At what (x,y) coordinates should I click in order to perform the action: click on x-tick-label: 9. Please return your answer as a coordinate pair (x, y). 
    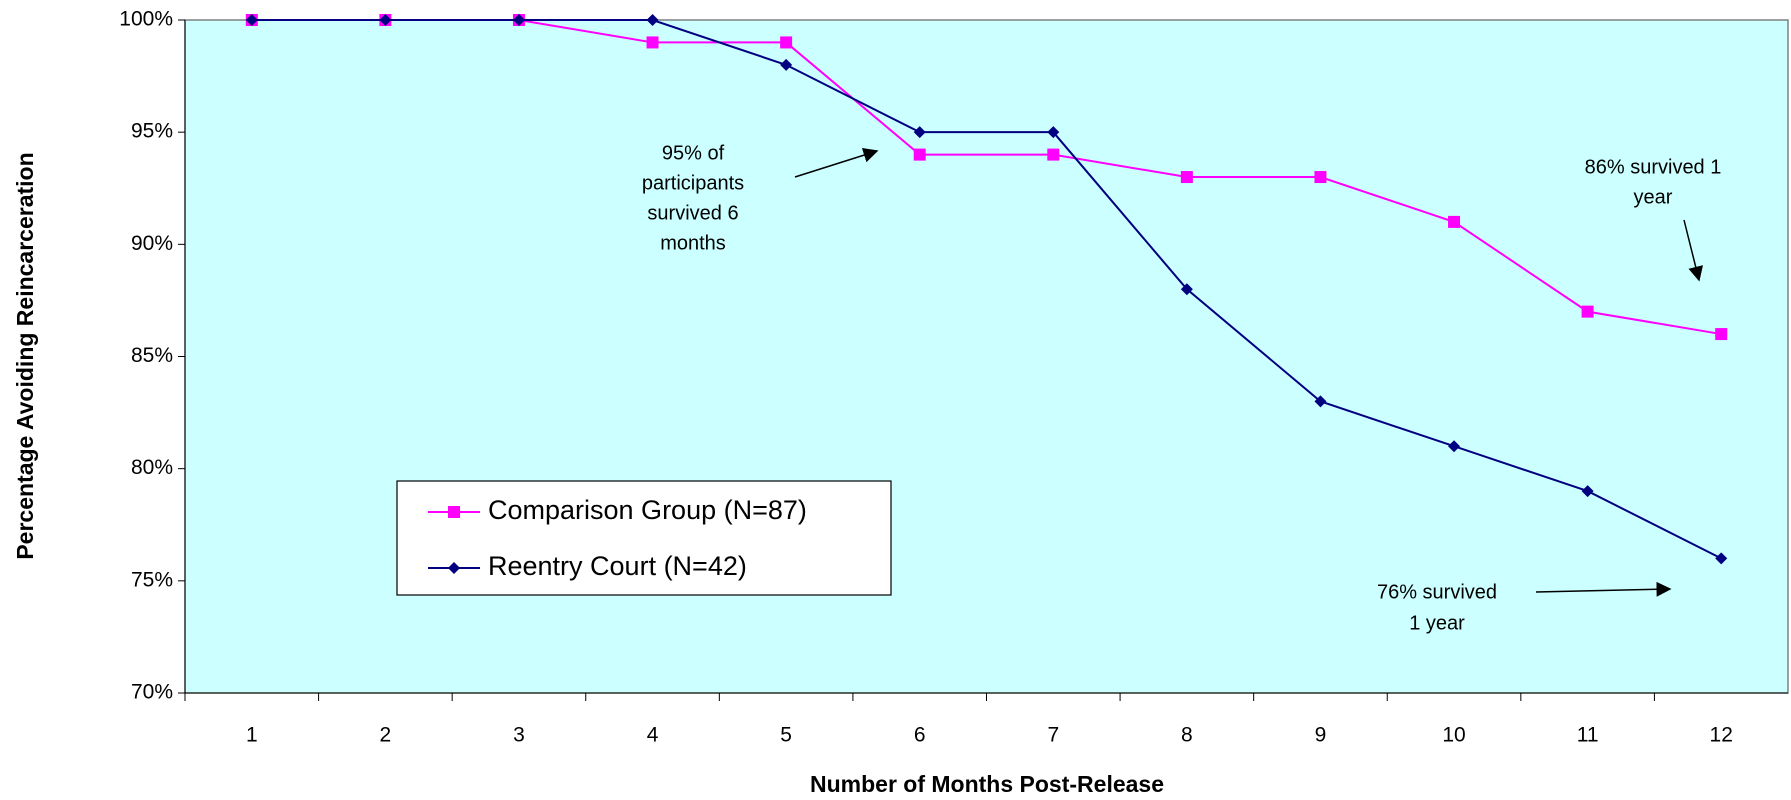
    Looking at the image, I should click on (1321, 735).